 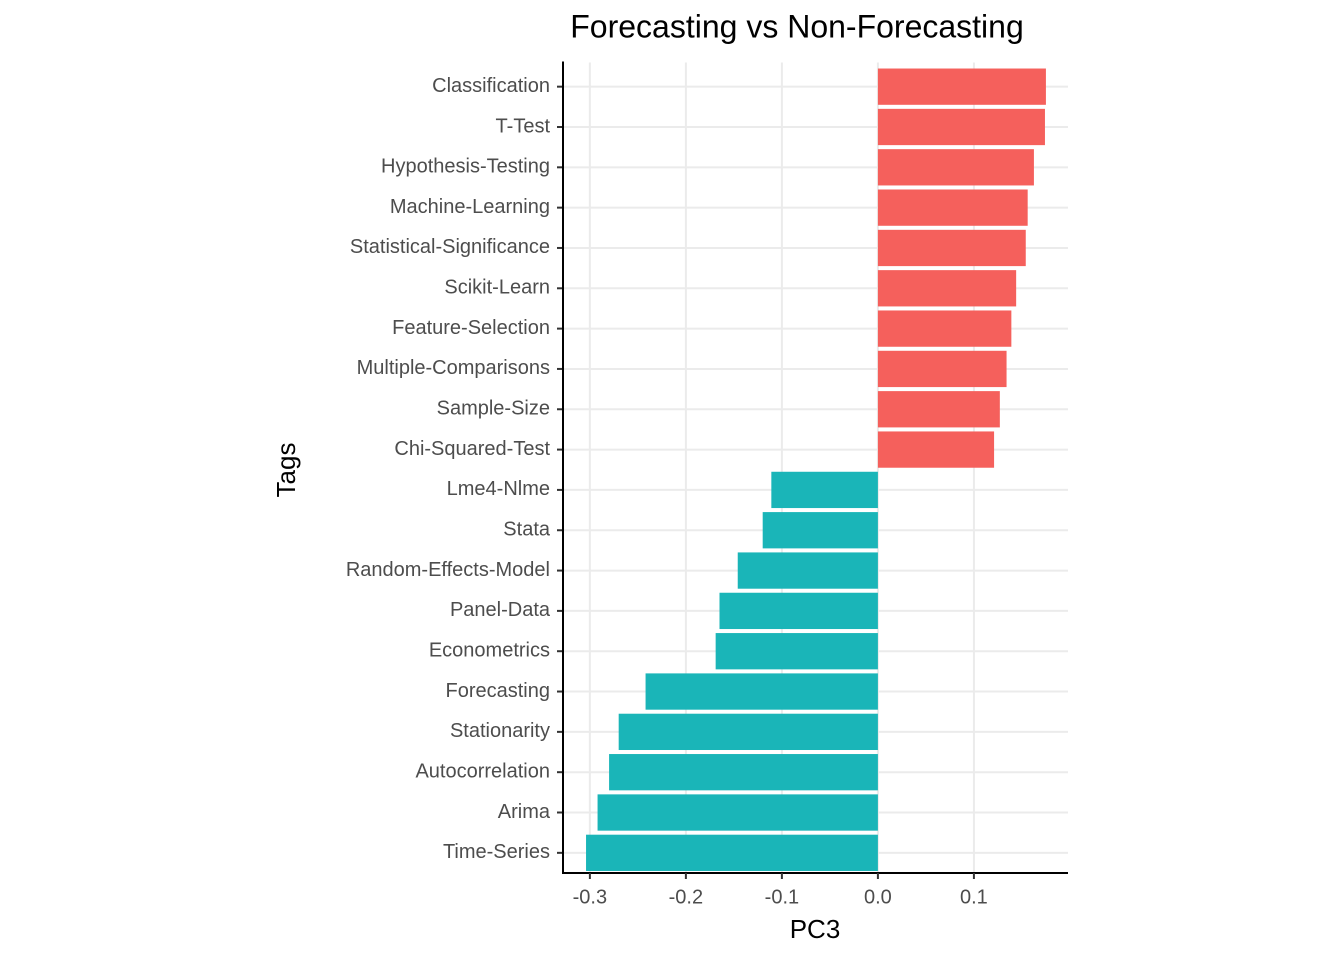 What do you see at coordinates (470, 207) in the screenshot?
I see `y-tick-label: Machine-Learning` at bounding box center [470, 207].